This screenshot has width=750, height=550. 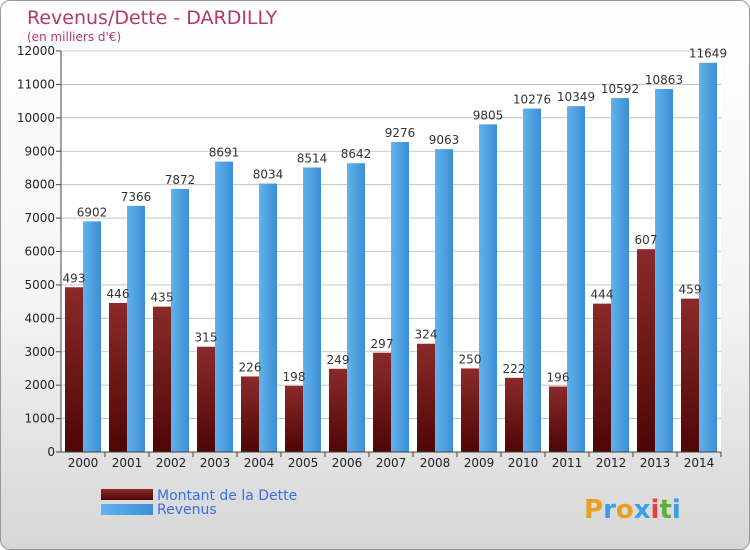 I want to click on data-label-debt: 446, so click(x=118, y=294).